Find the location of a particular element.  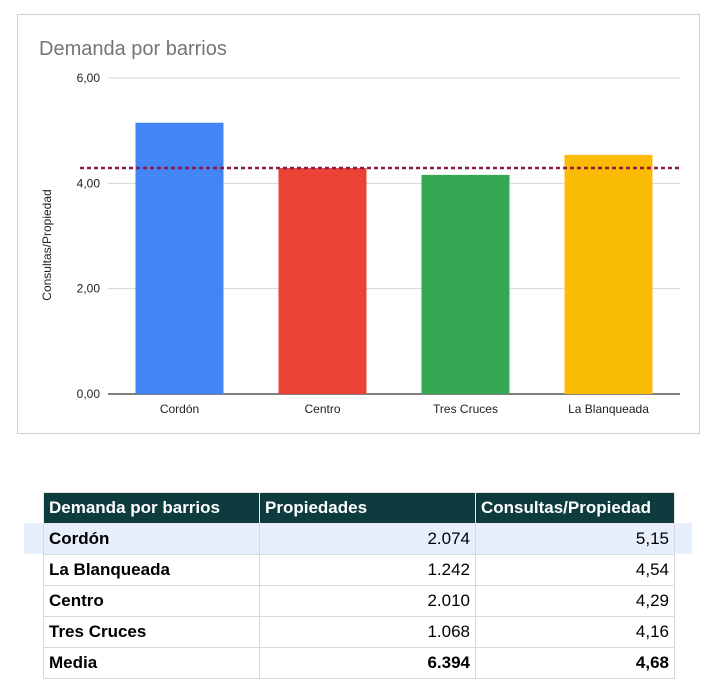

x-tick-labels: Cordón Centro Tres Cruces La Blanqueada is located at coordinates (404, 409).